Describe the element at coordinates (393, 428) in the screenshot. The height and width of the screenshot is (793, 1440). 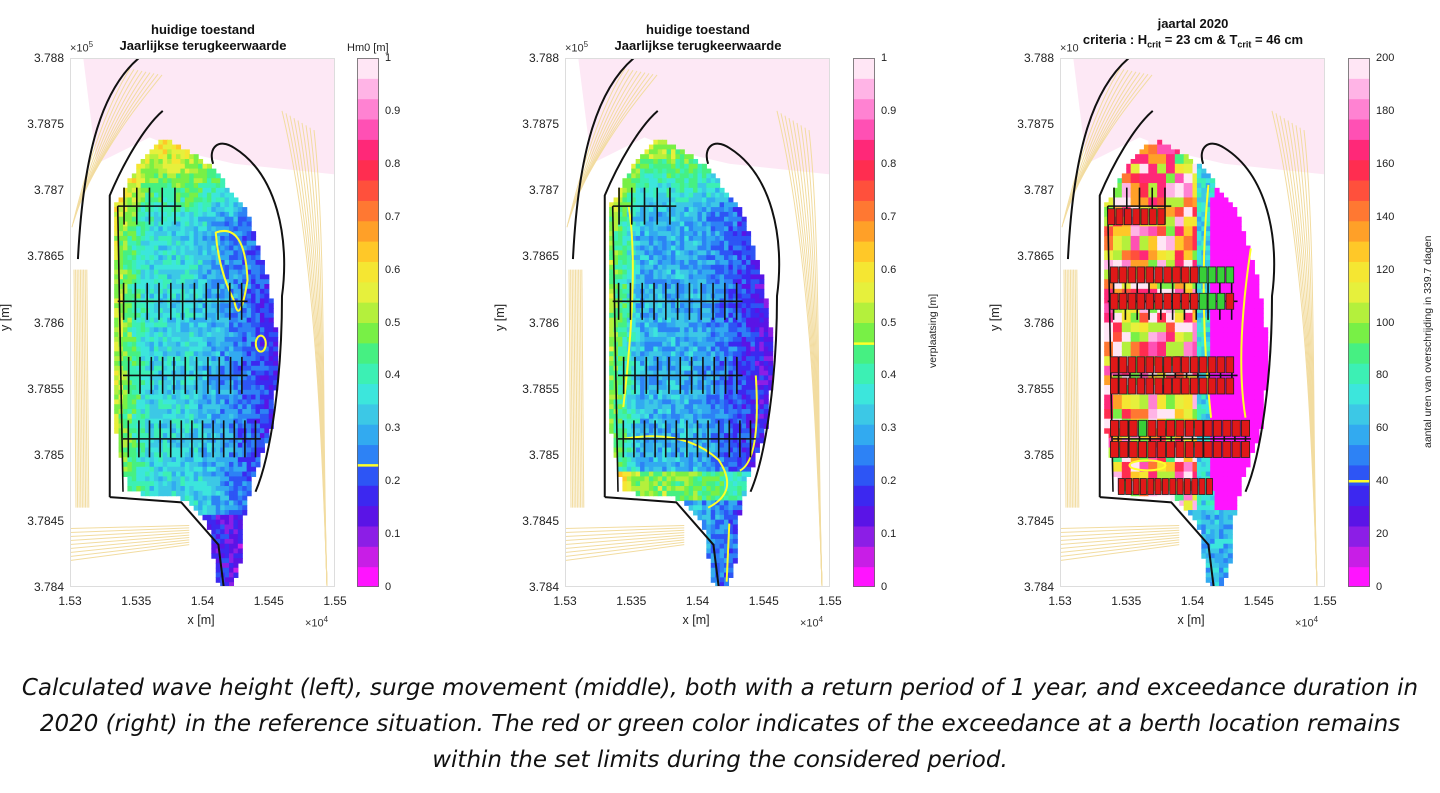
I see `colorbar-tick-label: 0.3` at that location.